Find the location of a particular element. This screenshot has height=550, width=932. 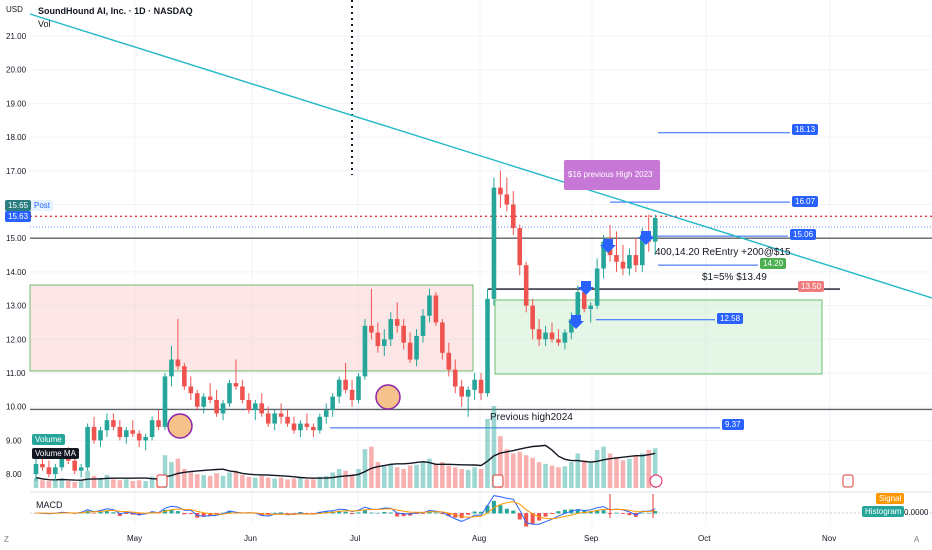

macd-value: 0.0000 is located at coordinates (916, 512).